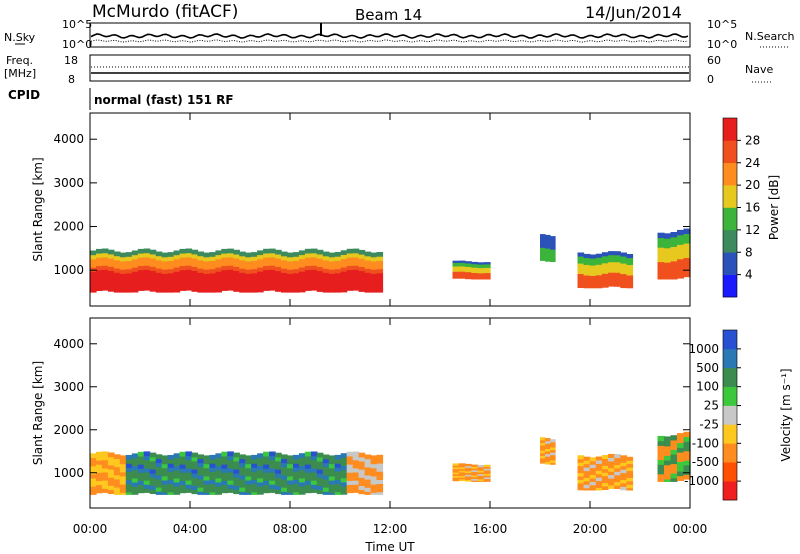 This screenshot has height=554, width=800. What do you see at coordinates (701, 481) in the screenshot?
I see `velocity-colorbar-label: -1000` at bounding box center [701, 481].